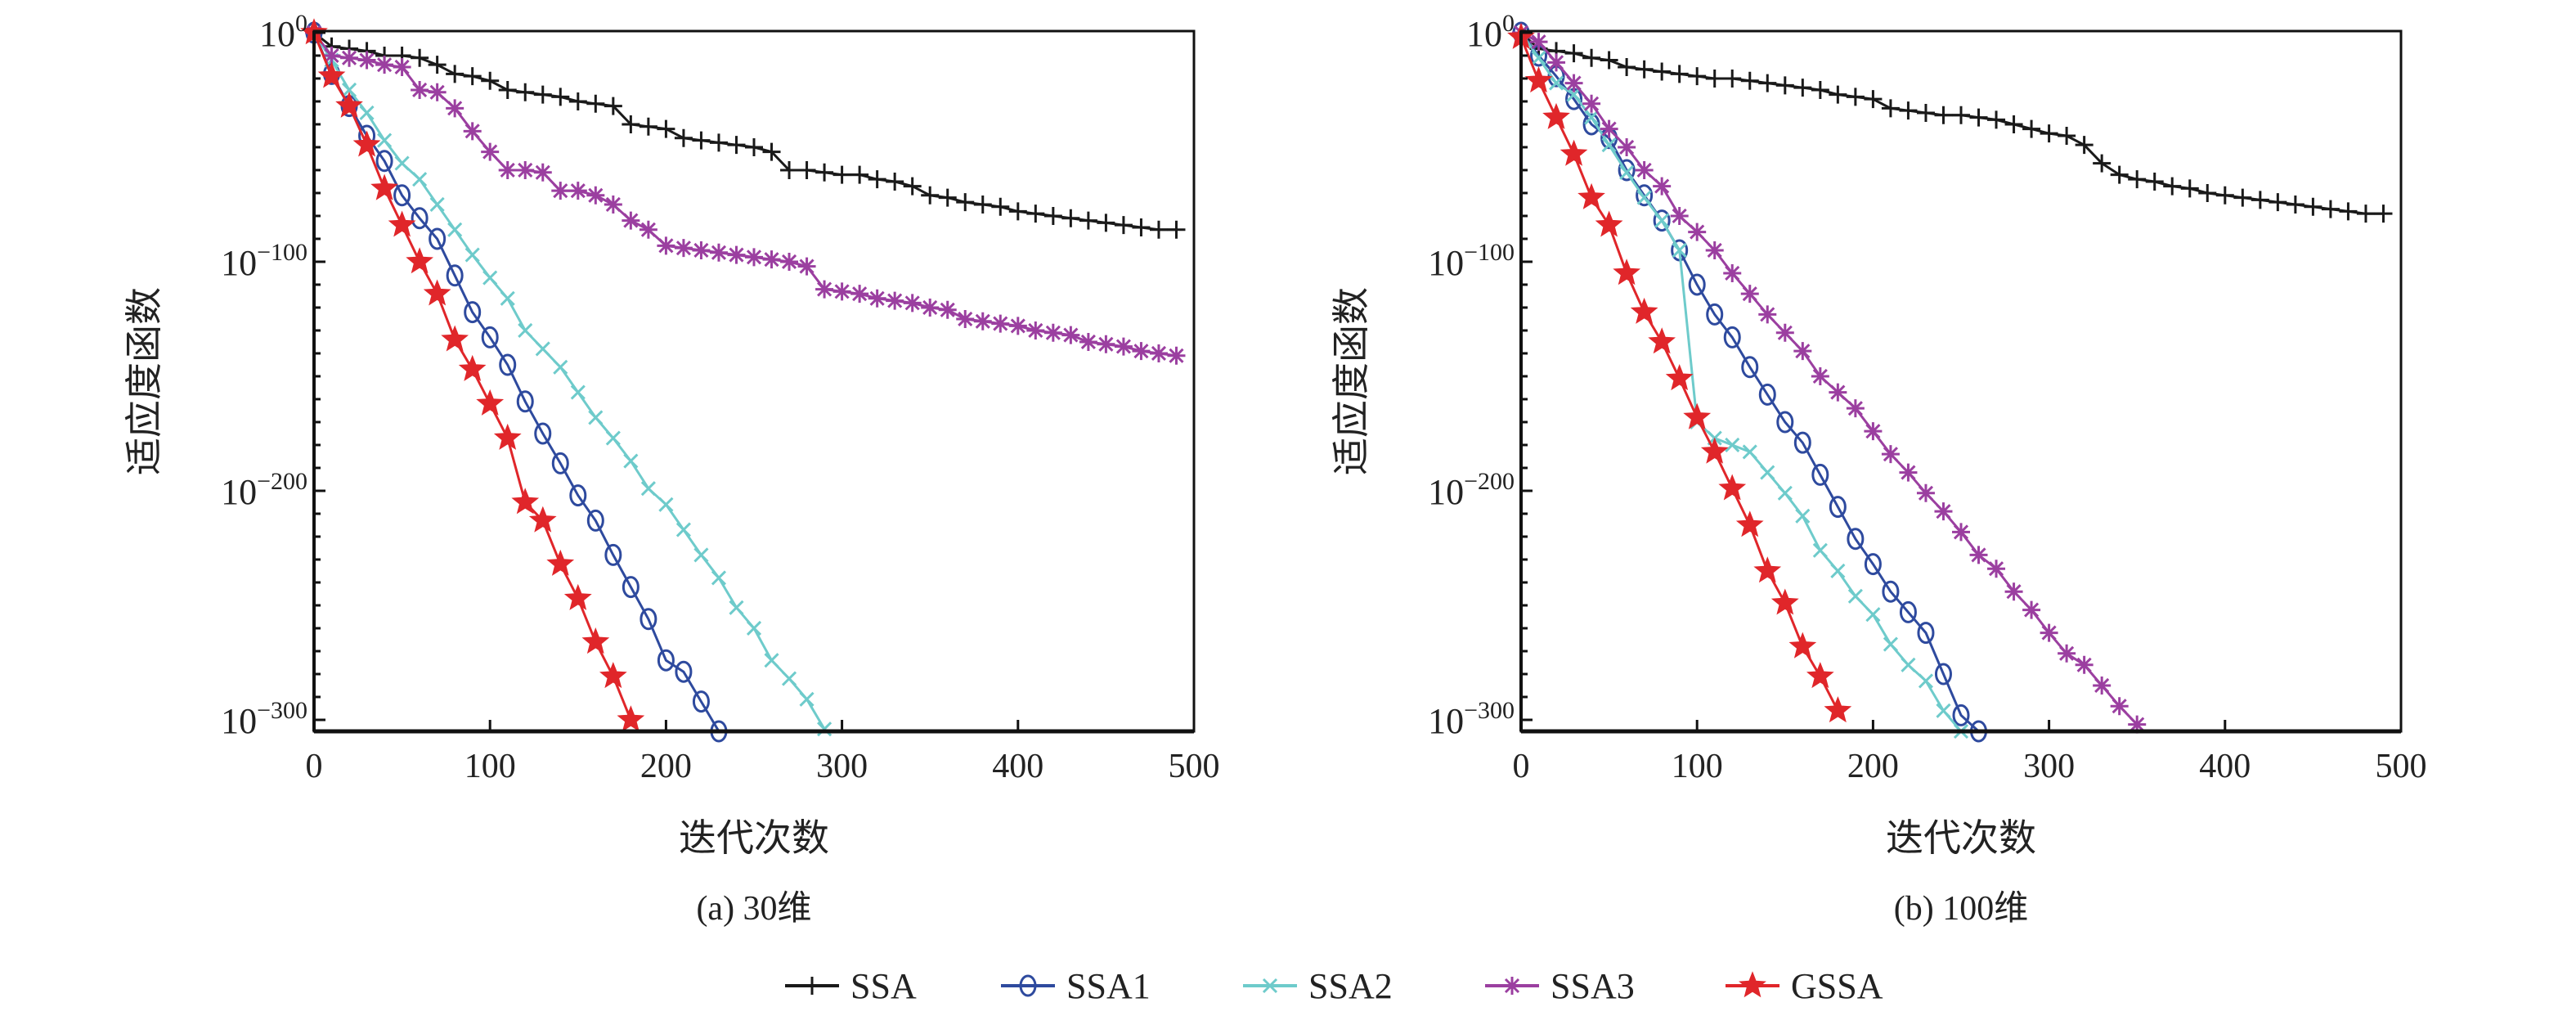 This screenshot has height=1016, width=2576. Describe the element at coordinates (1805, 986) in the screenshot. I see `legend-item-gssa: GSSA` at that location.